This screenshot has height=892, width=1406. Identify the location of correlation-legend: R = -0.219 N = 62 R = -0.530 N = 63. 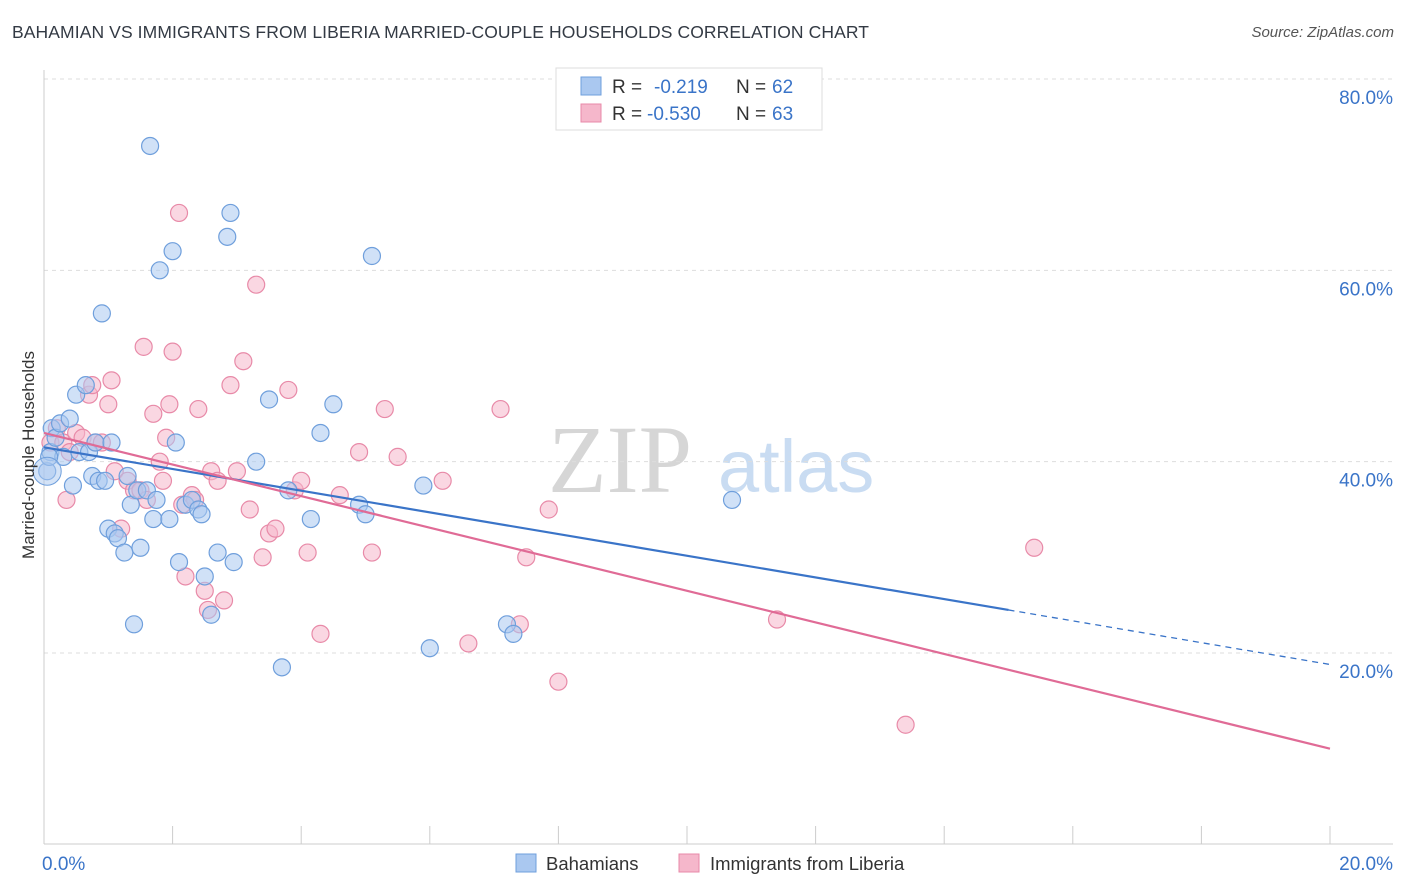
(689, 99).